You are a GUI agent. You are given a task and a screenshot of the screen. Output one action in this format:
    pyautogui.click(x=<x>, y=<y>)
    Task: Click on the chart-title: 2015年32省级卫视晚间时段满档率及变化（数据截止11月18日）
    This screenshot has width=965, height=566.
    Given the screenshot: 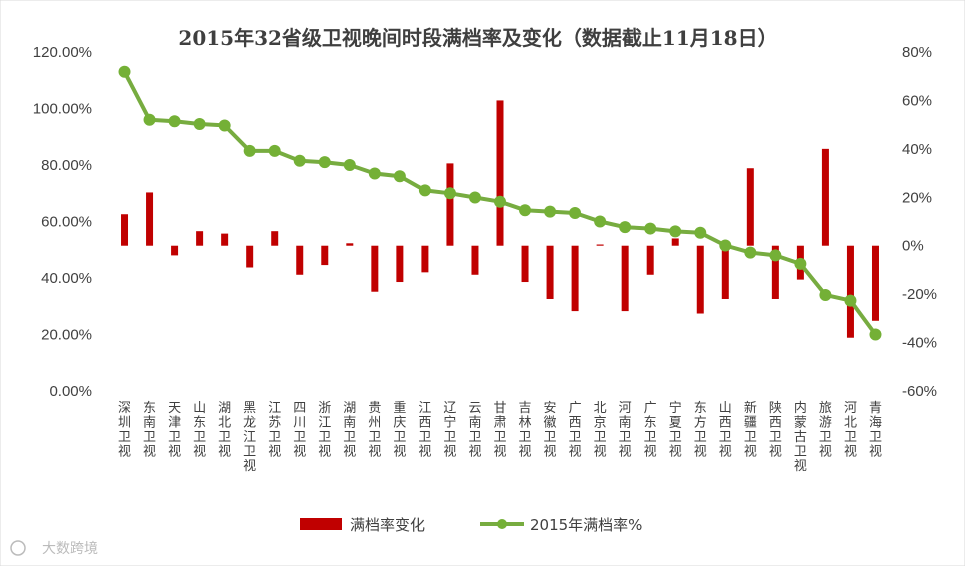 What is the action you would take?
    pyautogui.click(x=477, y=38)
    